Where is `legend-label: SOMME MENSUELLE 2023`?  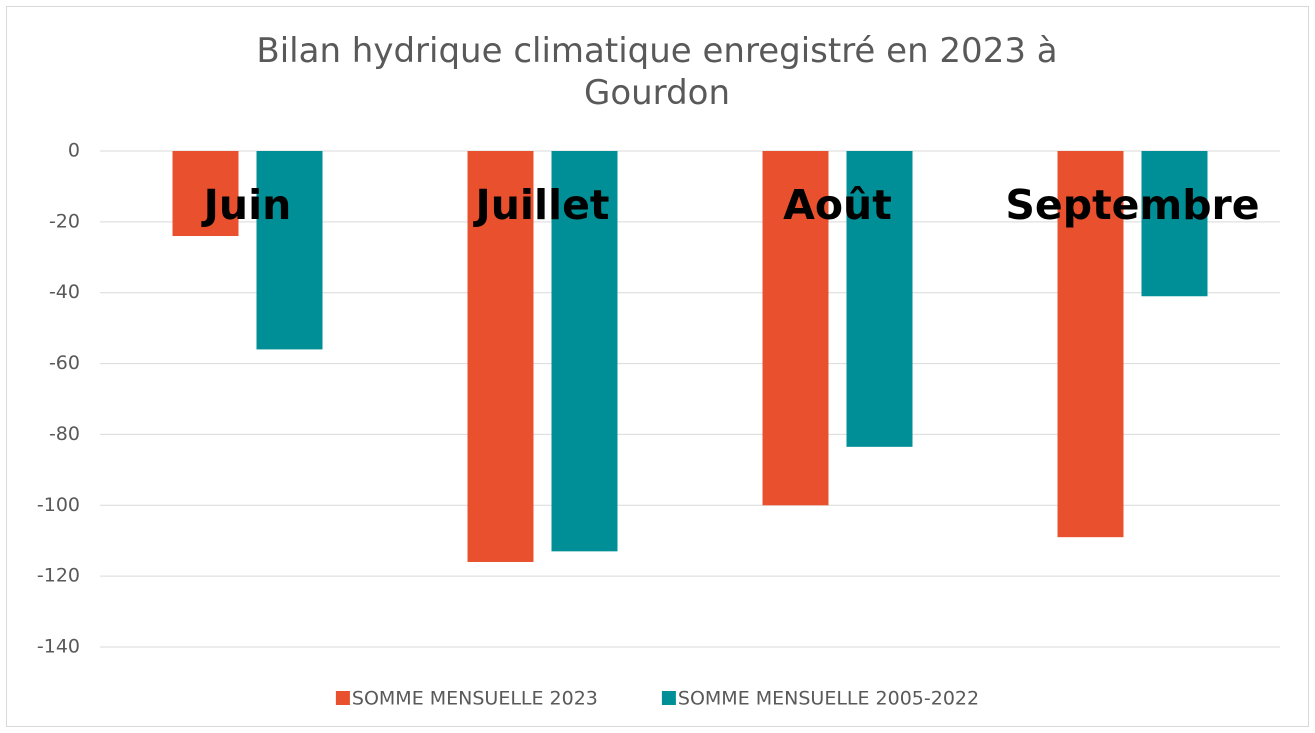
legend-label: SOMME MENSUELLE 2023 is located at coordinates (475, 699).